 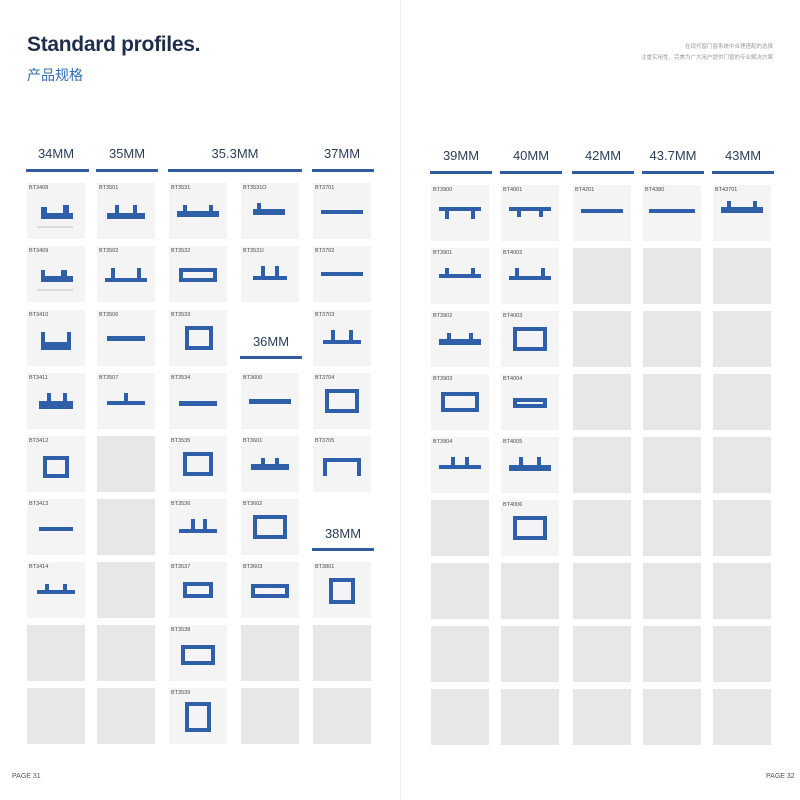 What do you see at coordinates (460, 339) in the screenshot?
I see `profile-card: BT3902` at bounding box center [460, 339].